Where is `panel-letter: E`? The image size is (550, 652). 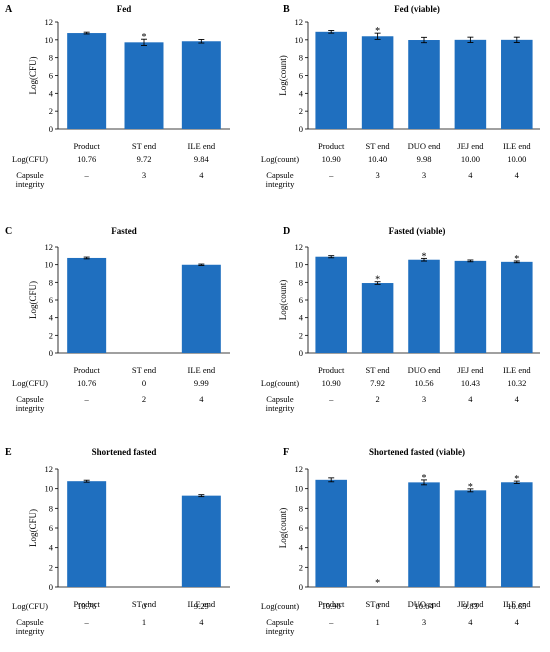
panel-letter: E is located at coordinates (8, 452).